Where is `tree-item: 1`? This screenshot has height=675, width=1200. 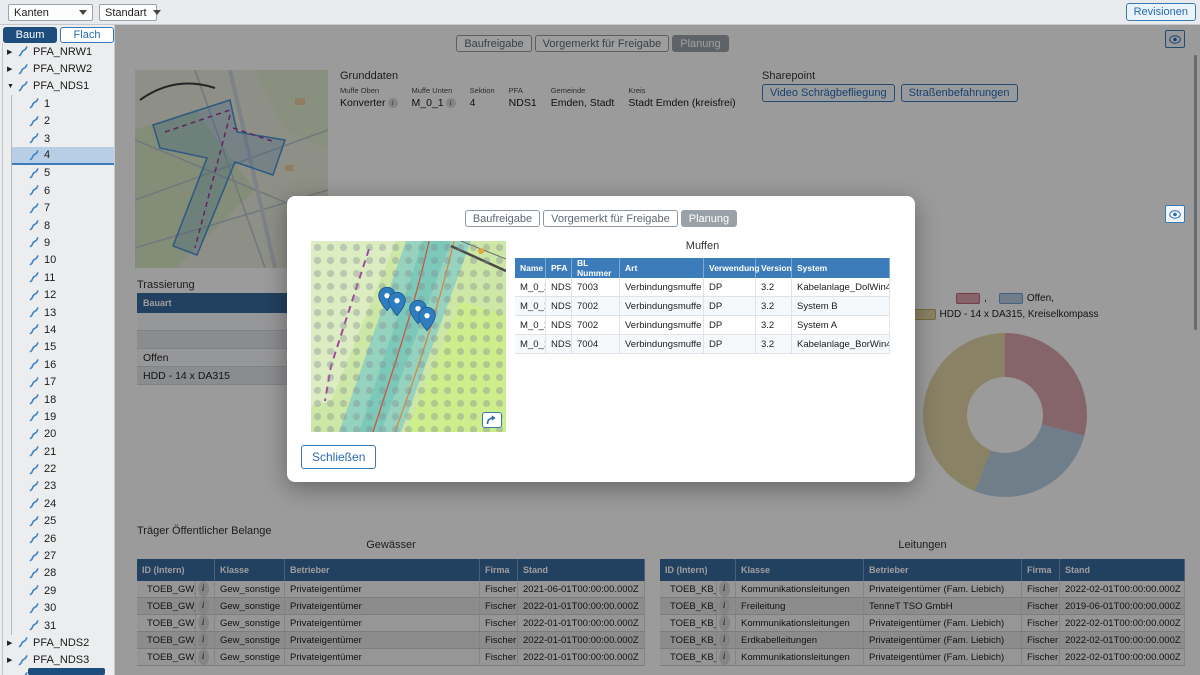
tree-item: 1 is located at coordinates (63, 103).